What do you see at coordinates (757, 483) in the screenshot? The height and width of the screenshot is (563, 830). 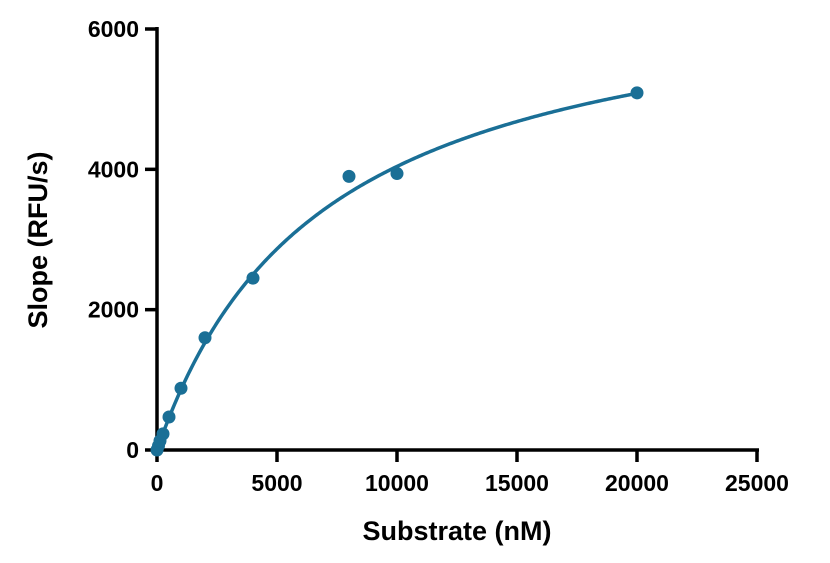 I see `x-tick-label: 25000` at bounding box center [757, 483].